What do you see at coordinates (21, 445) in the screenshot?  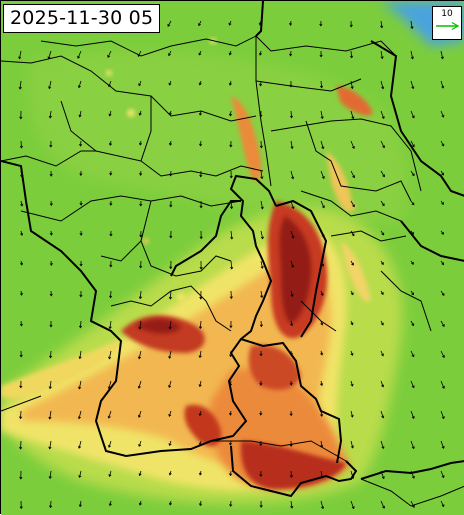 I see `wind-arrow-icon` at bounding box center [21, 445].